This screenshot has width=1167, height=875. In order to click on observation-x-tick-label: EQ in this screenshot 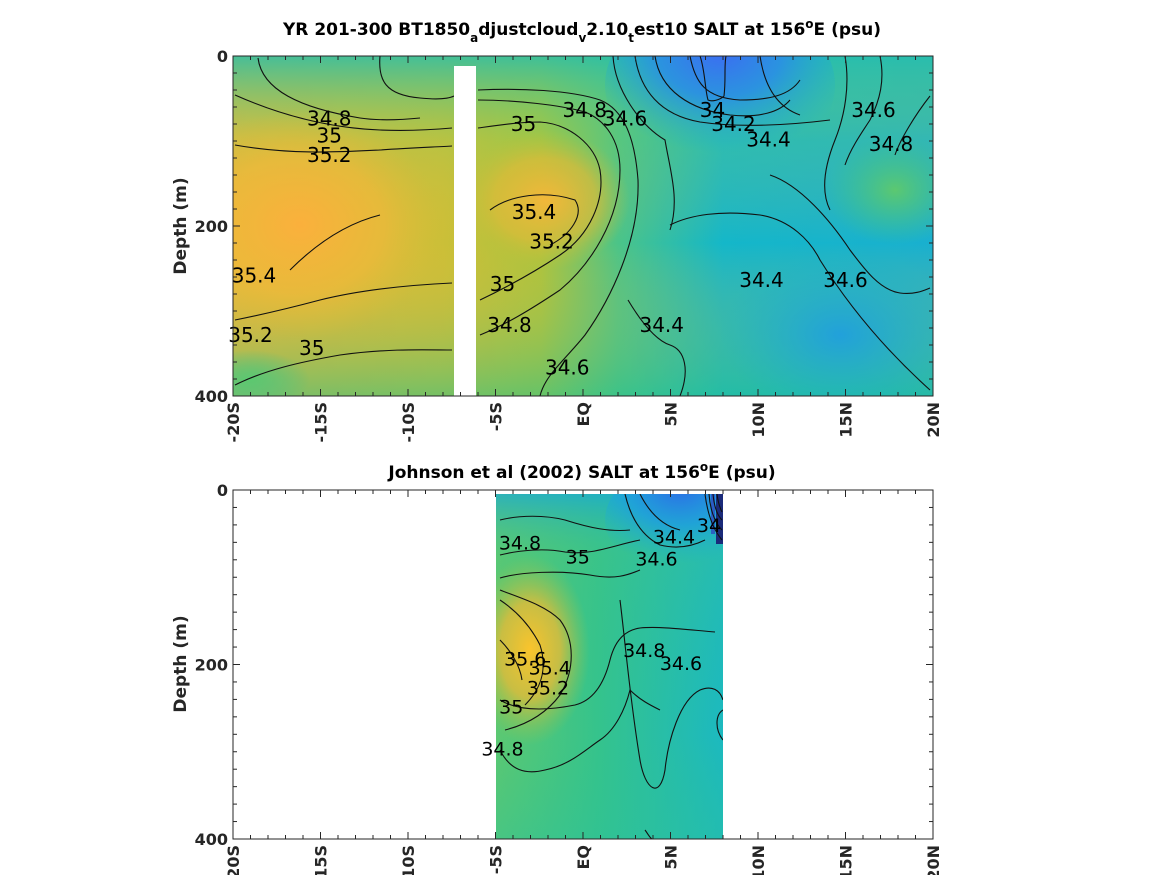, I will do `click(583, 857)`.